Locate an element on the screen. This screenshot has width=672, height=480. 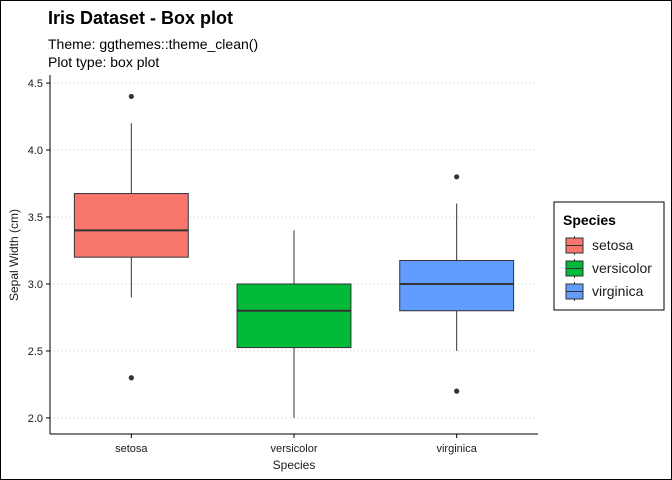
y-tick-label: 3.5 is located at coordinates (35, 218).